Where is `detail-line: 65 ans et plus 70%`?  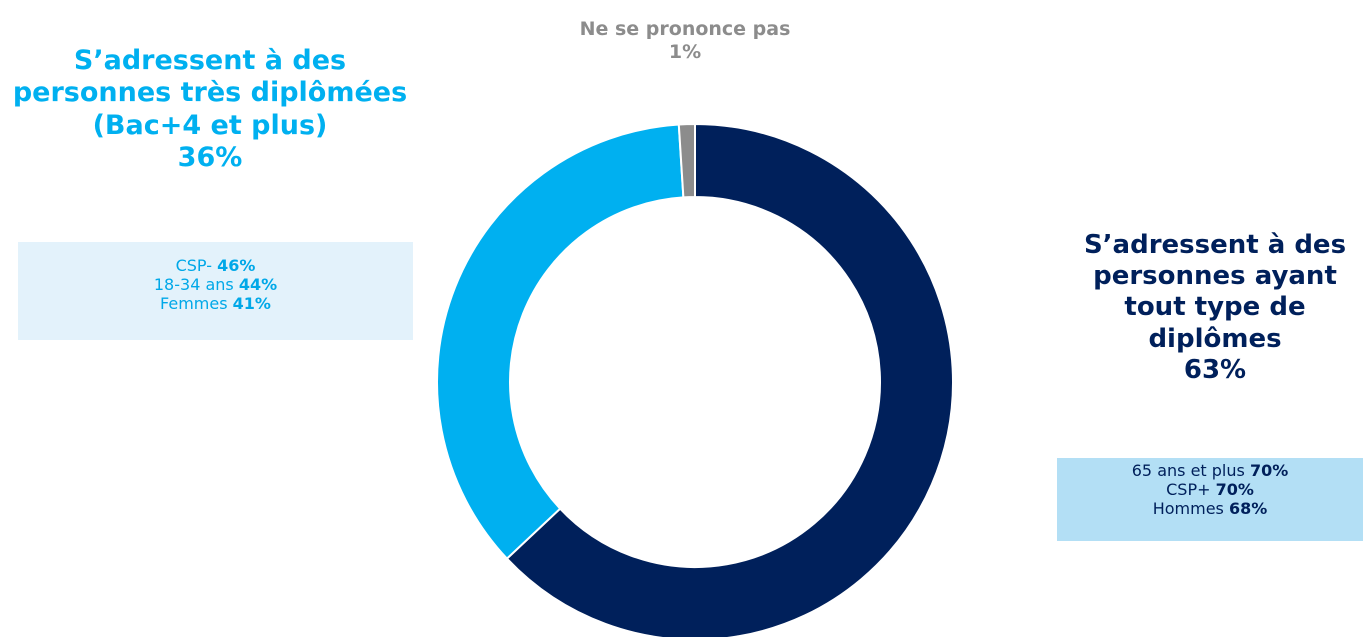 detail-line: 65 ans et plus 70% is located at coordinates (1210, 470).